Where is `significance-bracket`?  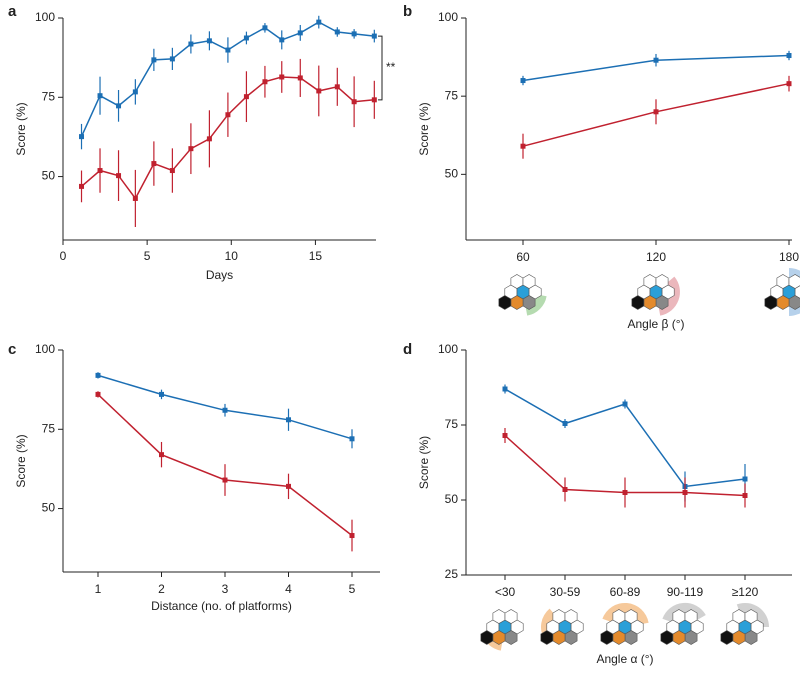 significance-bracket is located at coordinates (380, 68).